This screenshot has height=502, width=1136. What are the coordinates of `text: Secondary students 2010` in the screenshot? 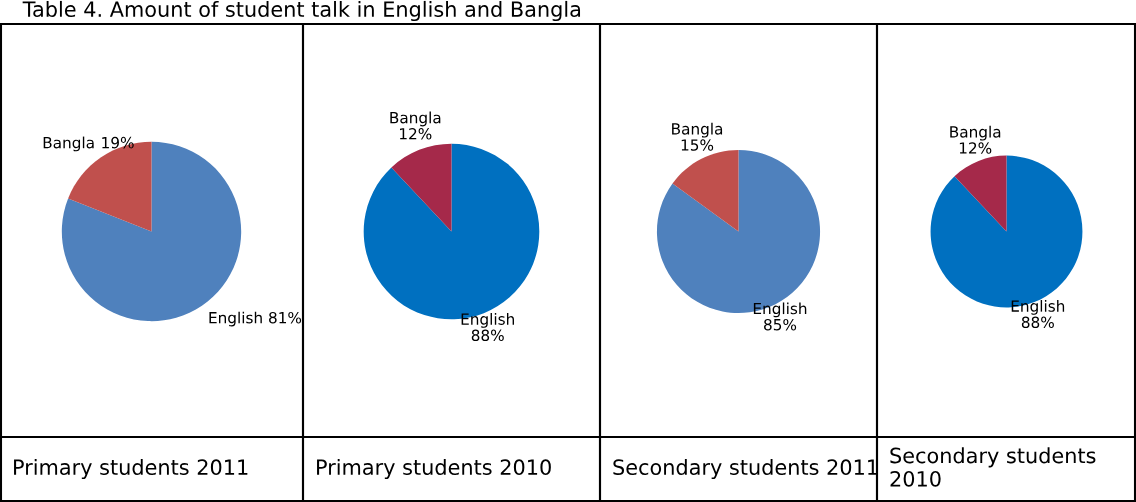 It's located at (993, 467).